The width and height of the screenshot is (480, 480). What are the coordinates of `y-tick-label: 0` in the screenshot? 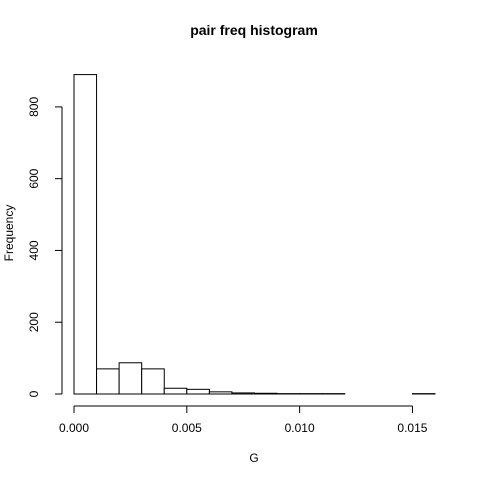 It's located at (34, 393).